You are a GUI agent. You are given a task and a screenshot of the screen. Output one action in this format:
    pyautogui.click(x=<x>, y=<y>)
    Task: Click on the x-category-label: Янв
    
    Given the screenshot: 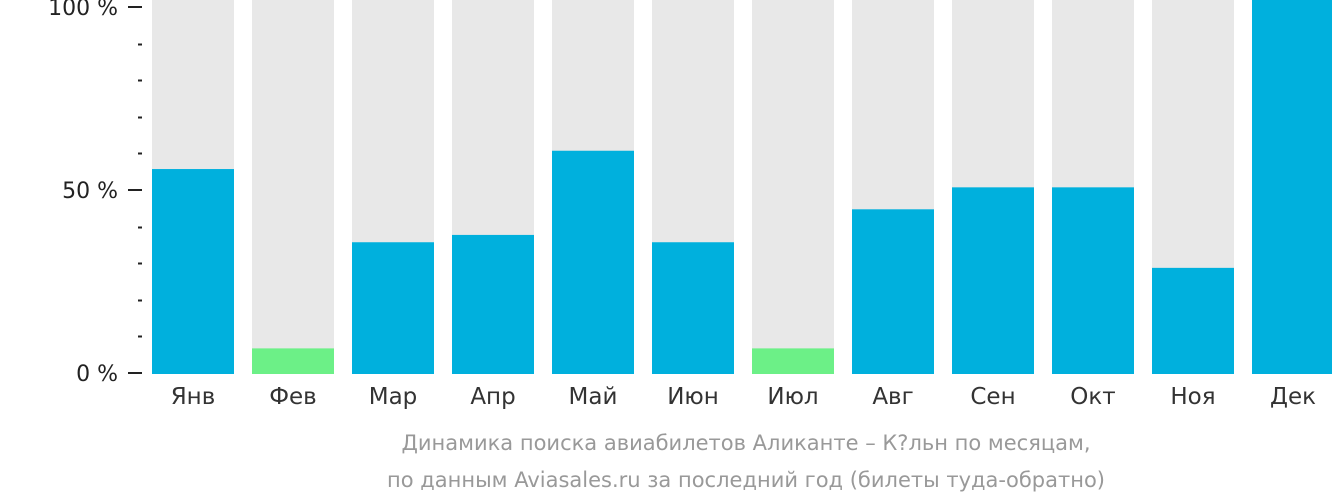 What is the action you would take?
    pyautogui.click(x=193, y=397)
    